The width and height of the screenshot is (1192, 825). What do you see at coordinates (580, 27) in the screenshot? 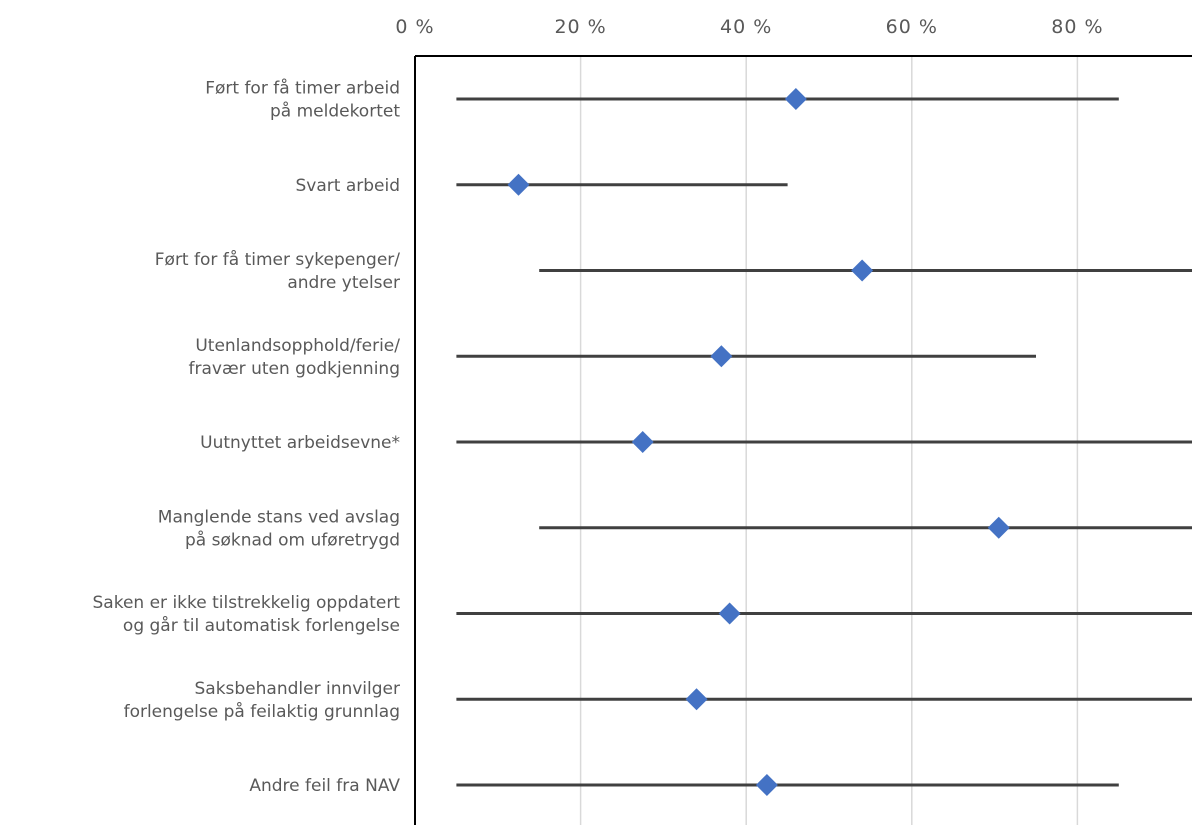
I see `x-tick-label: 20 %` at bounding box center [580, 27].